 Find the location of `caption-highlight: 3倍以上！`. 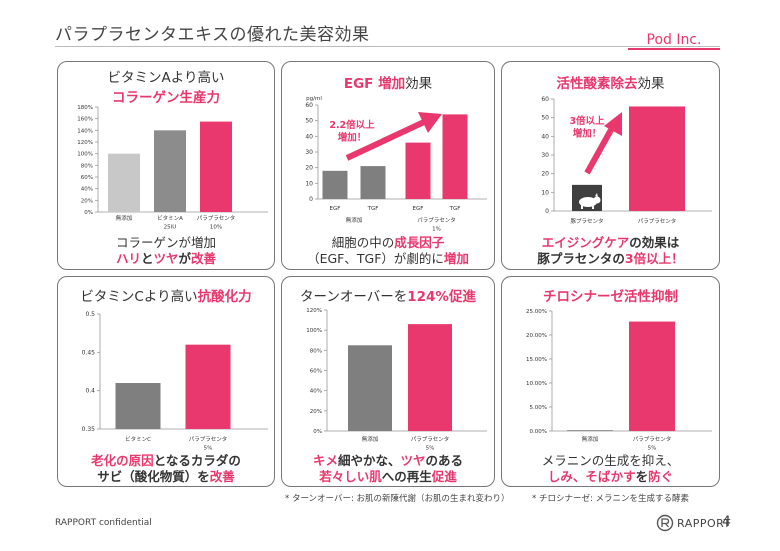

caption-highlight: 3倍以上！ is located at coordinates (654, 258).